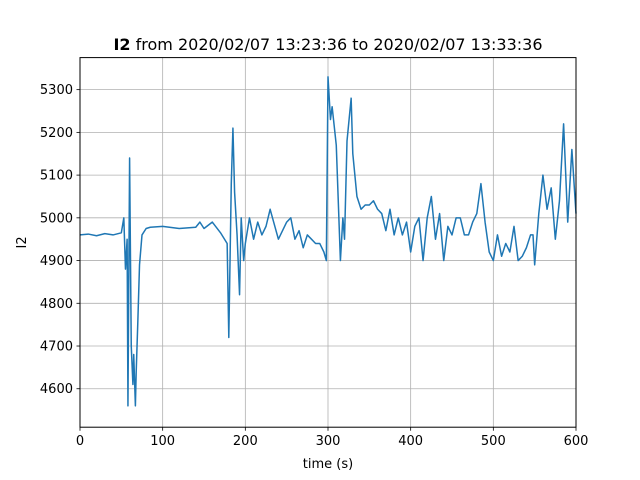 Image resolution: width=640 pixels, height=480 pixels. I want to click on x-tick-label: 600, so click(576, 441).